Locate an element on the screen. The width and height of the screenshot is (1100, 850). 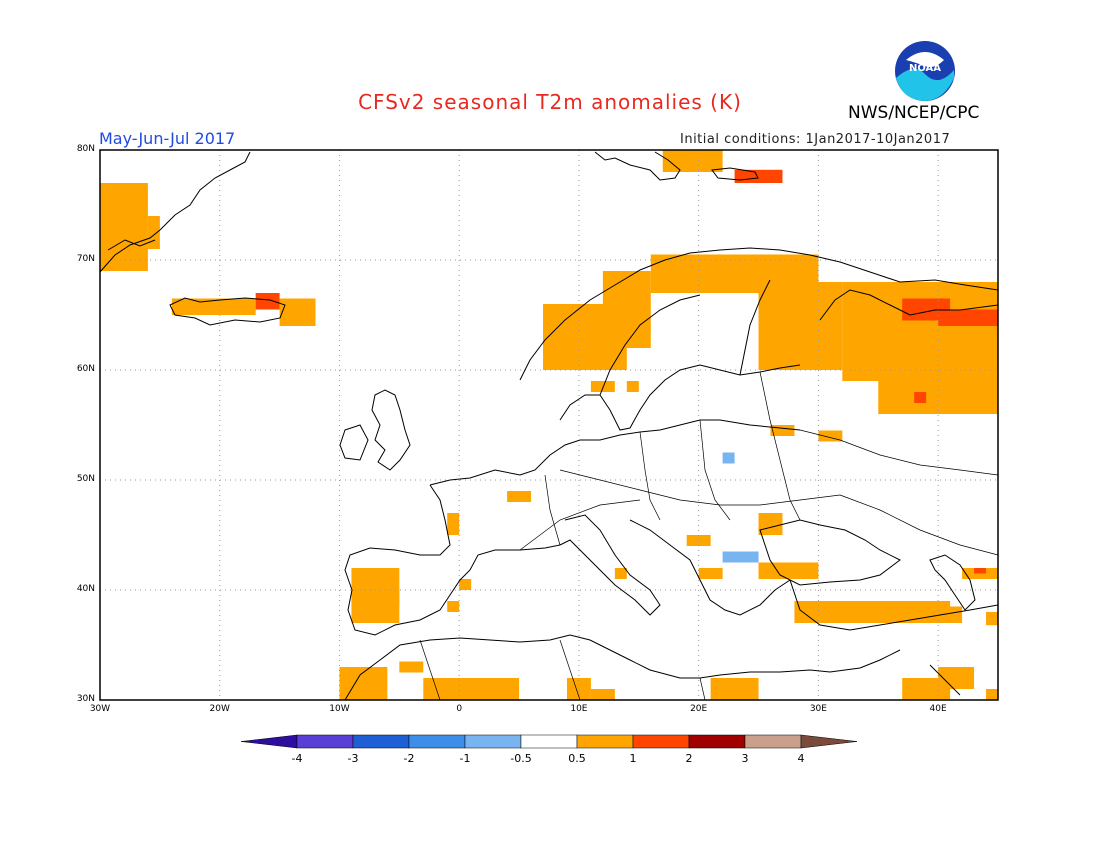
longitude-label: 20W is located at coordinates (219, 709).